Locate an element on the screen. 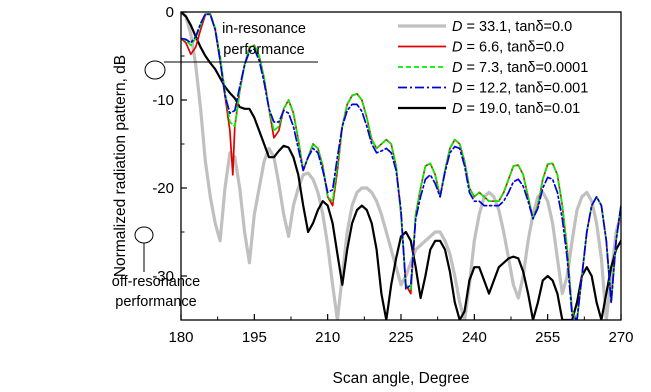  annotation-in-resonance: in-resonance performance is located at coordinates (231, 50).